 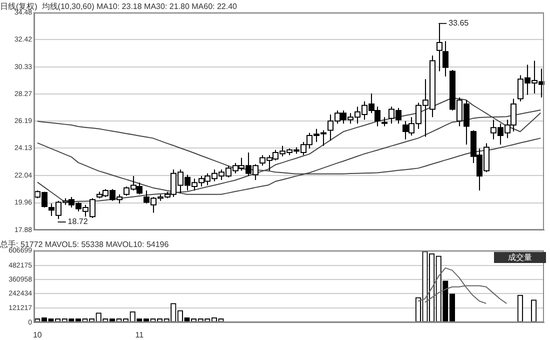 I want to click on menu-button: 成交量, so click(x=520, y=257).